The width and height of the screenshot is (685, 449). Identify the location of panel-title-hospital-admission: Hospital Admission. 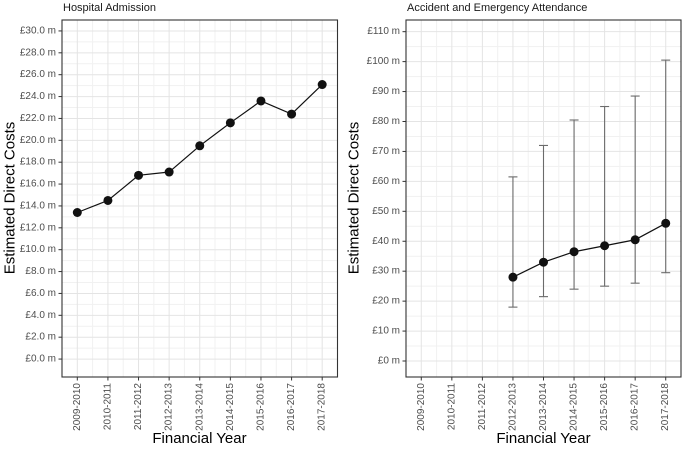
(109, 8).